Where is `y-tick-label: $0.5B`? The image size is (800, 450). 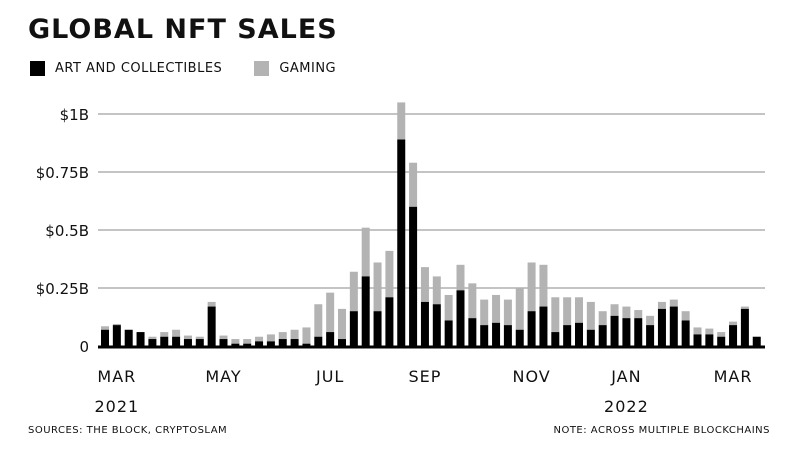
y-tick-label: $0.5B is located at coordinates (67, 231).